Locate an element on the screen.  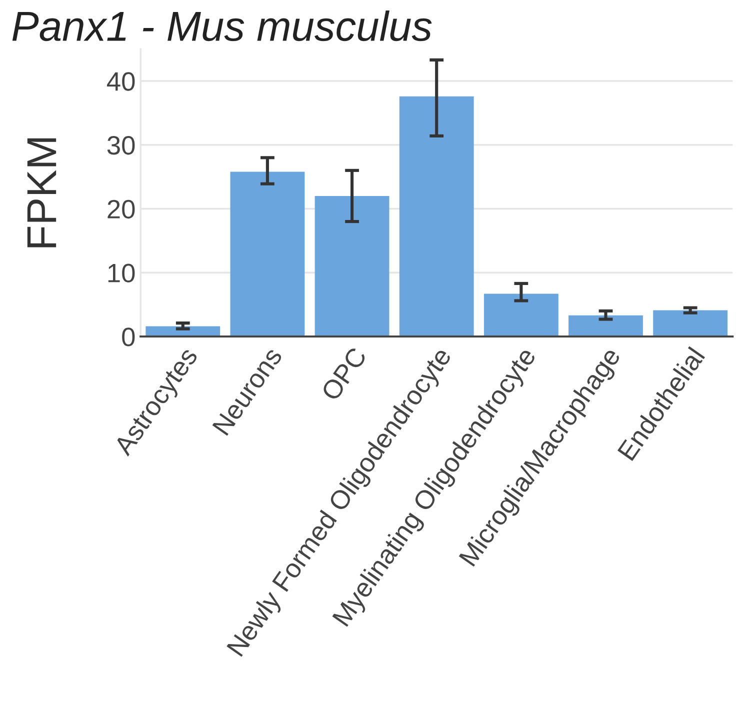
y-axis-title: FPKM is located at coordinates (41, 193).